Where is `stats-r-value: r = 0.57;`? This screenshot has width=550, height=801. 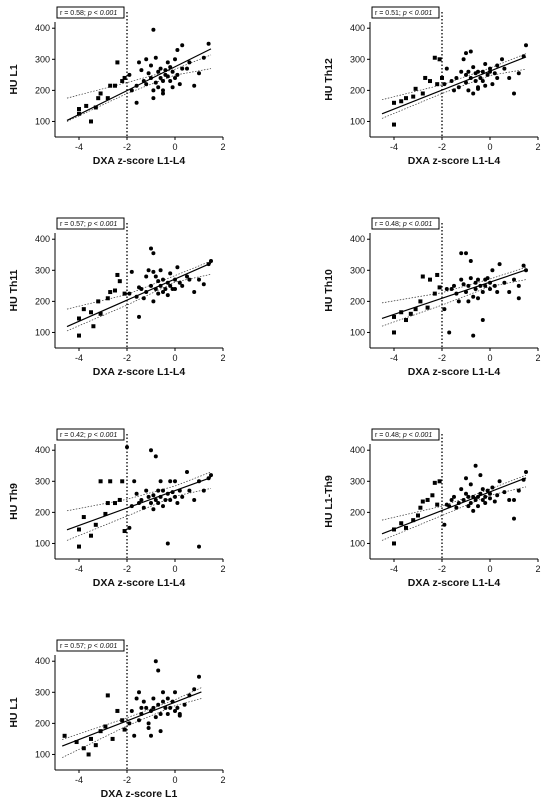 stats-r-value: r = 0.57; is located at coordinates (74, 224).